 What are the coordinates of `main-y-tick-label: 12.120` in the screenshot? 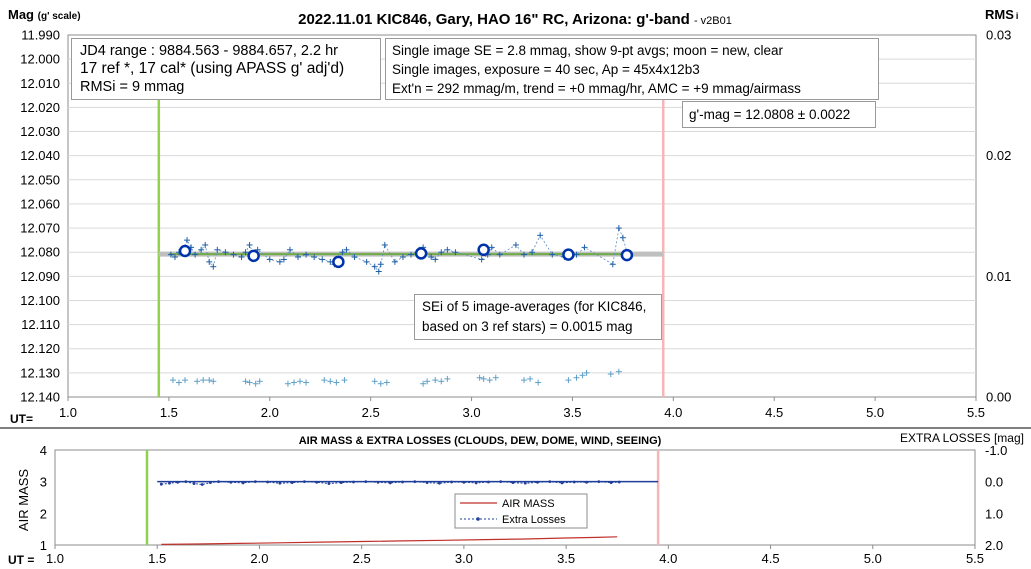 It's located at (40, 348).